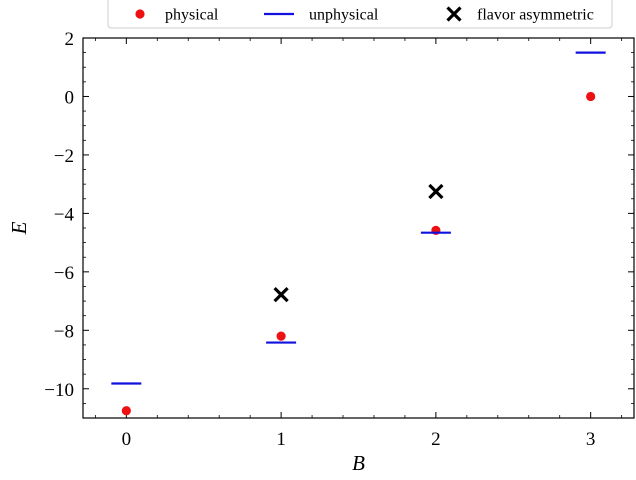  I want to click on y-tick-label: −8, so click(64, 331).